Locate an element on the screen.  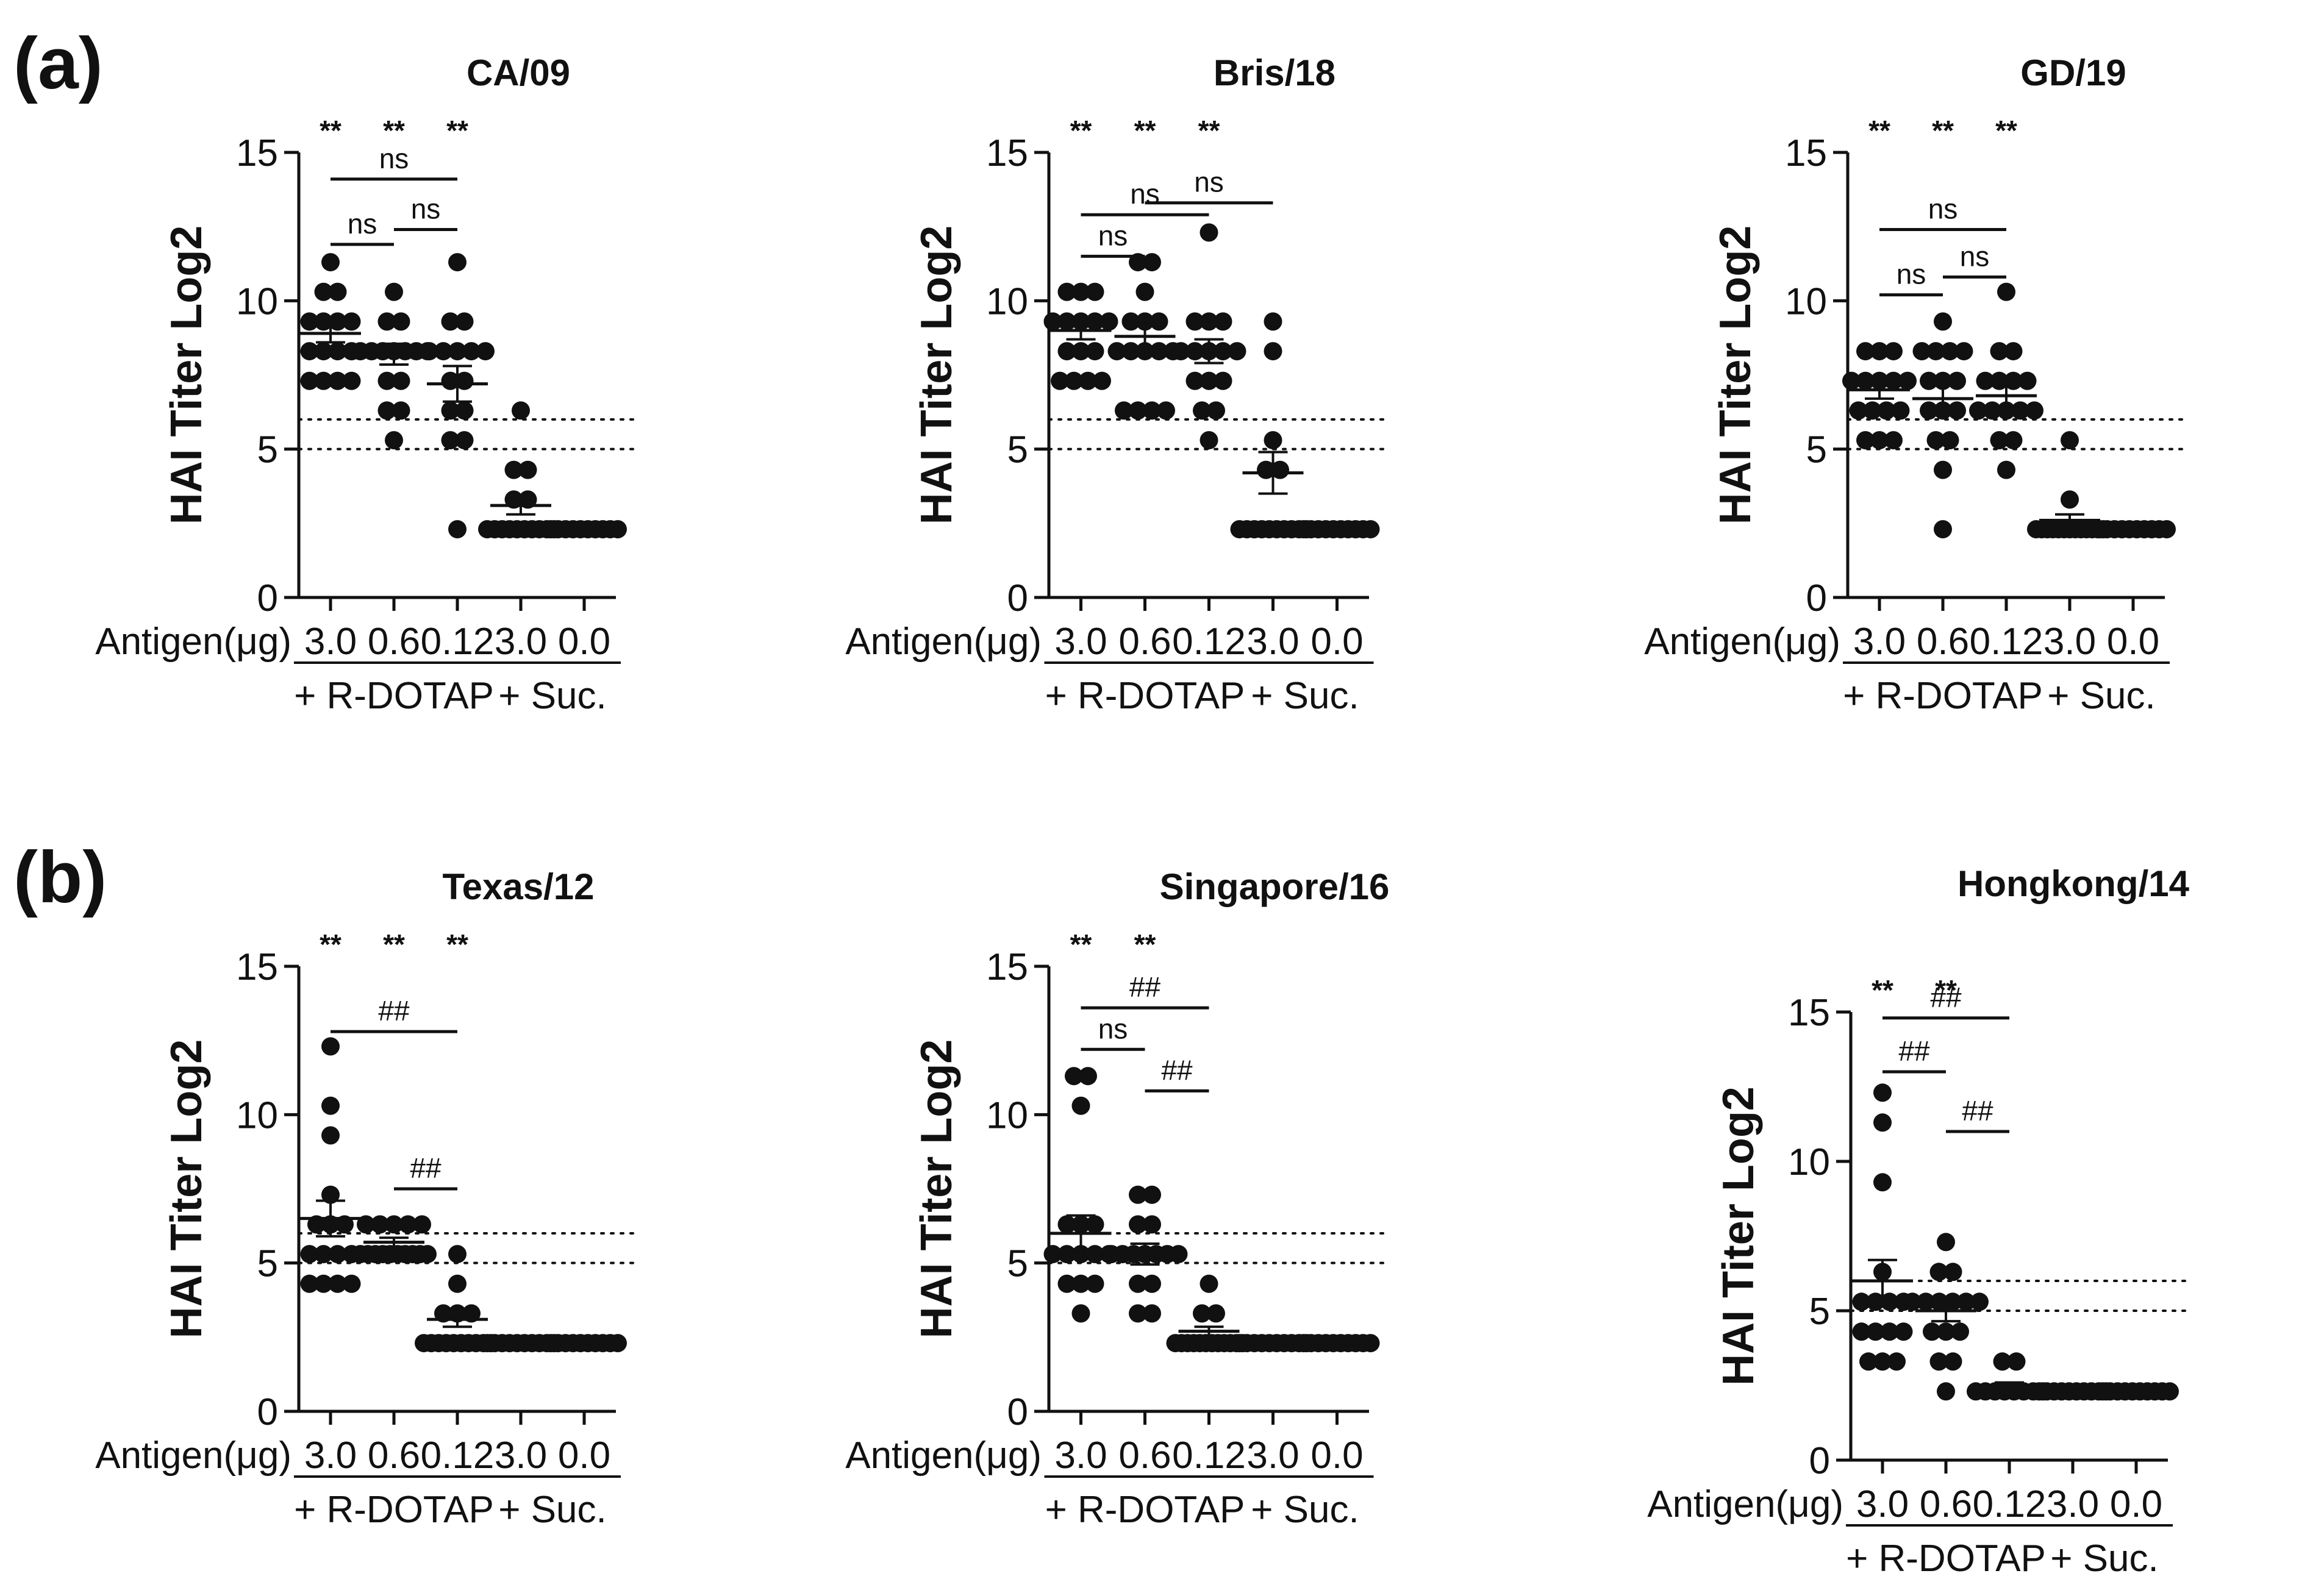
group-label-rdotap: + R-DOTAP is located at coordinates (1145, 1510).